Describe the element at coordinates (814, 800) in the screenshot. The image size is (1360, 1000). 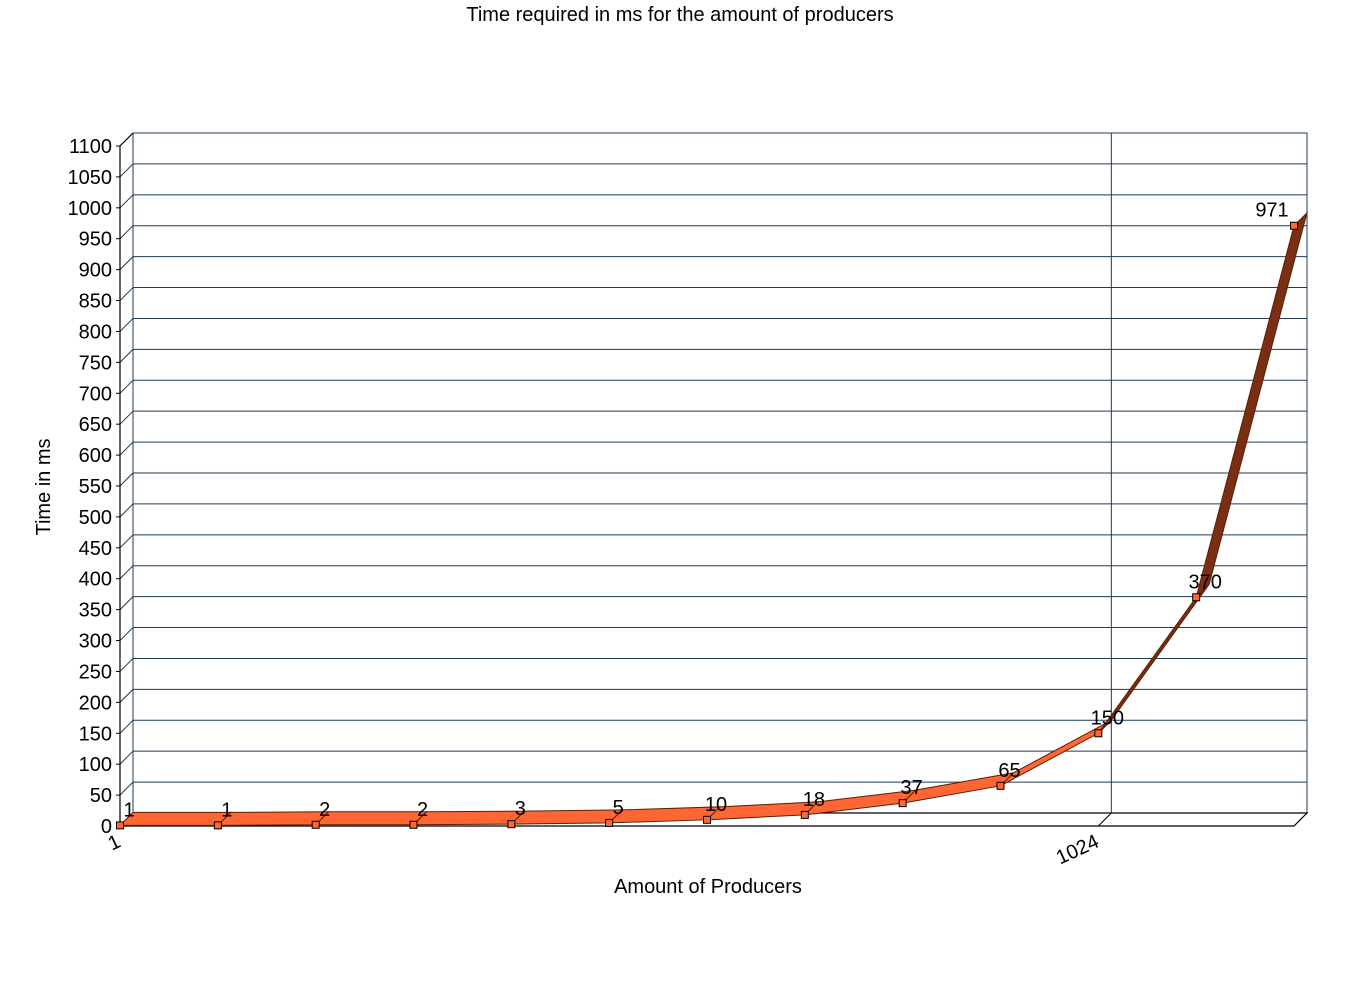
I see `data-label: 18` at that location.